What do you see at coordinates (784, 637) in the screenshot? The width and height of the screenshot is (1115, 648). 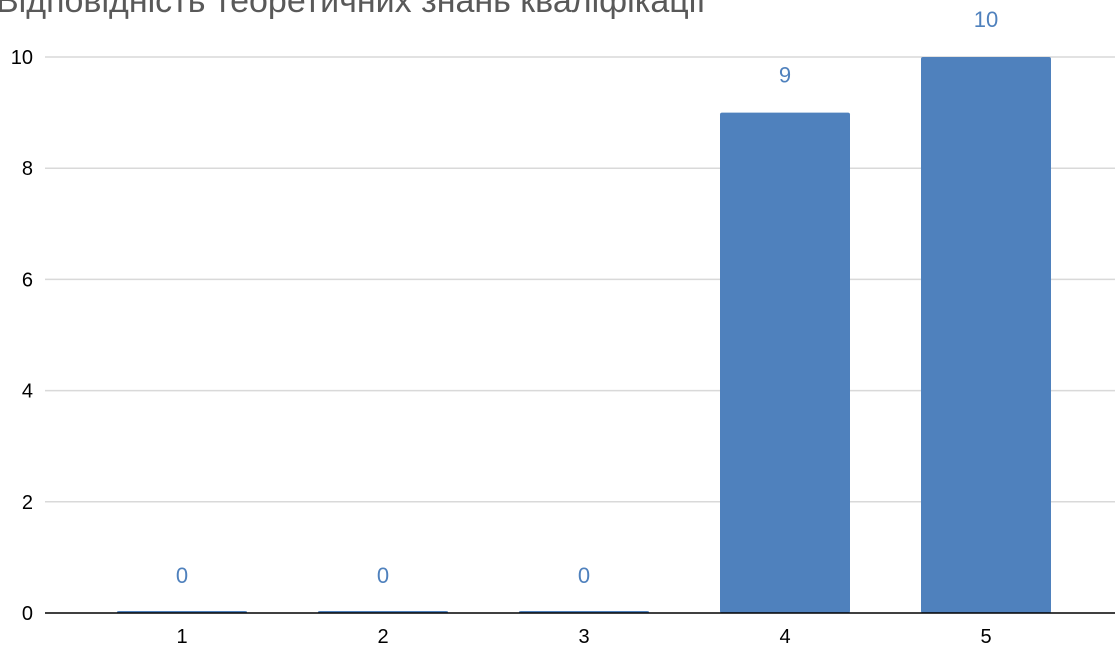 I see `x-tick-label: 4` at bounding box center [784, 637].